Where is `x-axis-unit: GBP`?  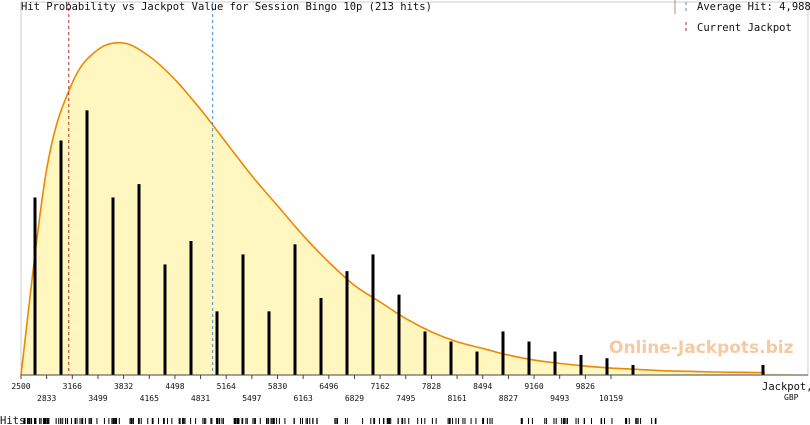 x-axis-unit: GBP is located at coordinates (791, 397).